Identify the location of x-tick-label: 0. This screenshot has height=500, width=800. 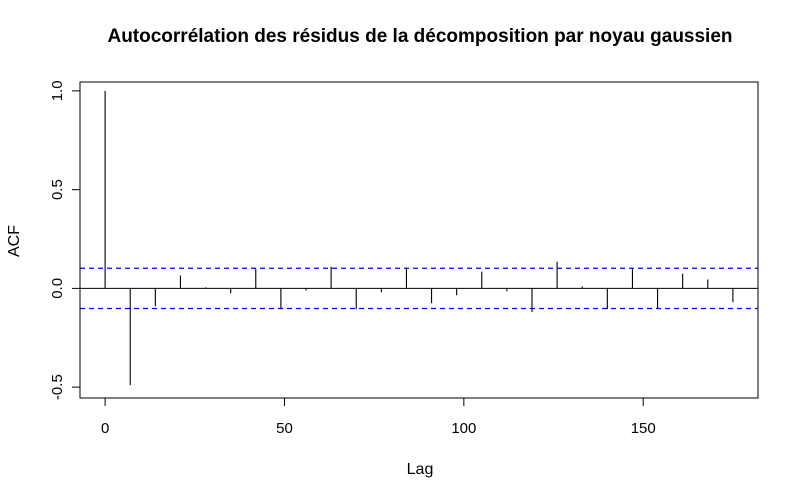
(105, 428).